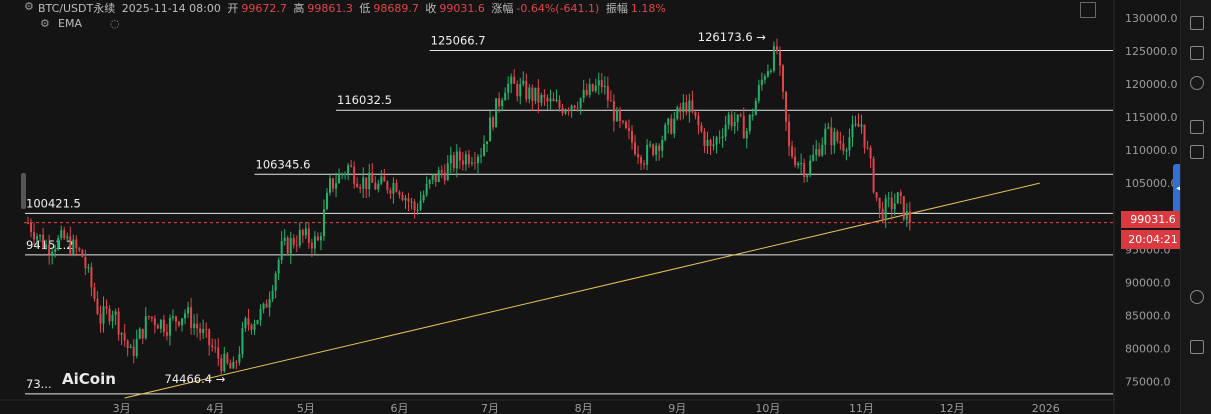 The width and height of the screenshot is (1211, 414). What do you see at coordinates (70, 23) in the screenshot?
I see `ema-indicator-label: EMA` at bounding box center [70, 23].